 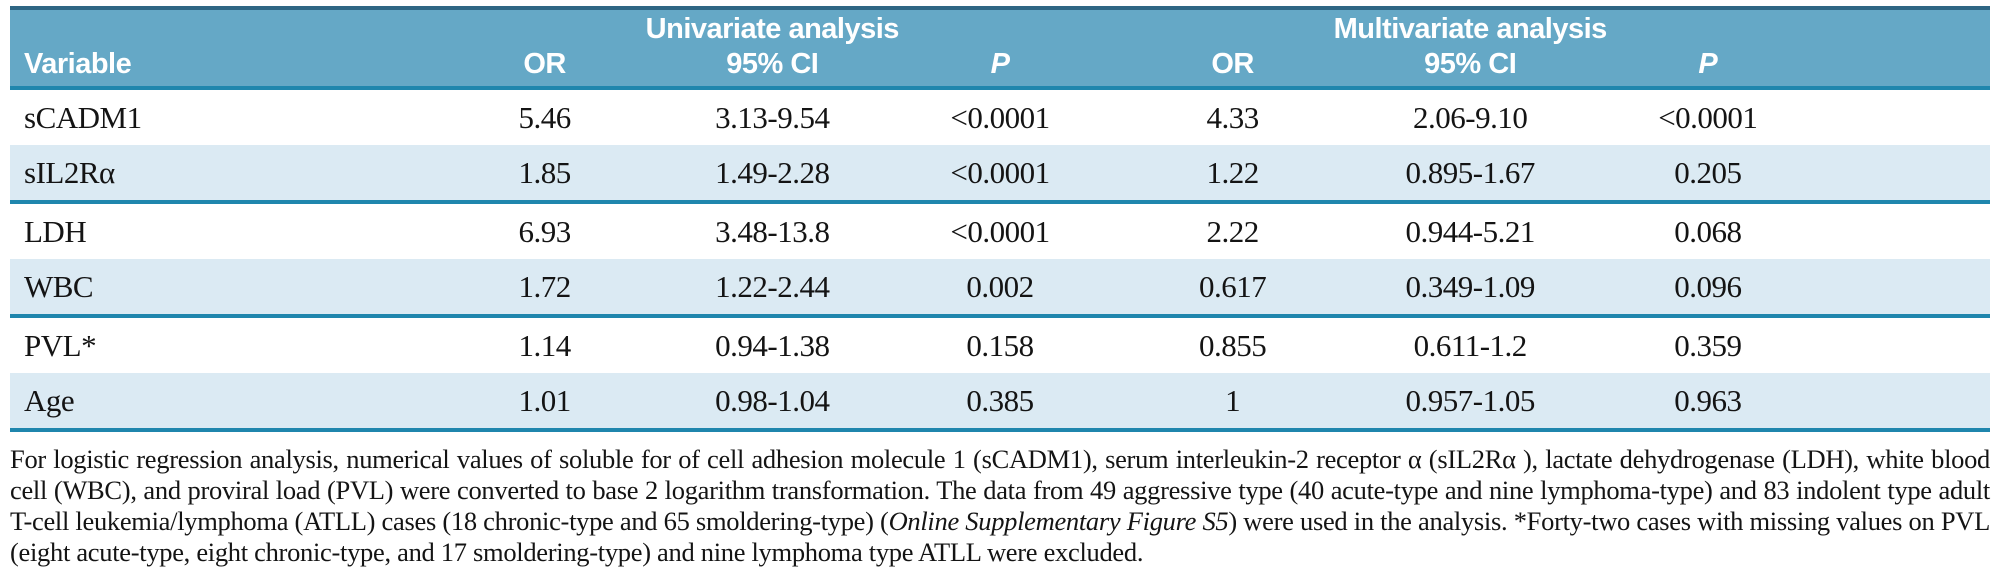 What do you see at coordinates (218, 67) in the screenshot?
I see `col-header-variable: Variable` at bounding box center [218, 67].